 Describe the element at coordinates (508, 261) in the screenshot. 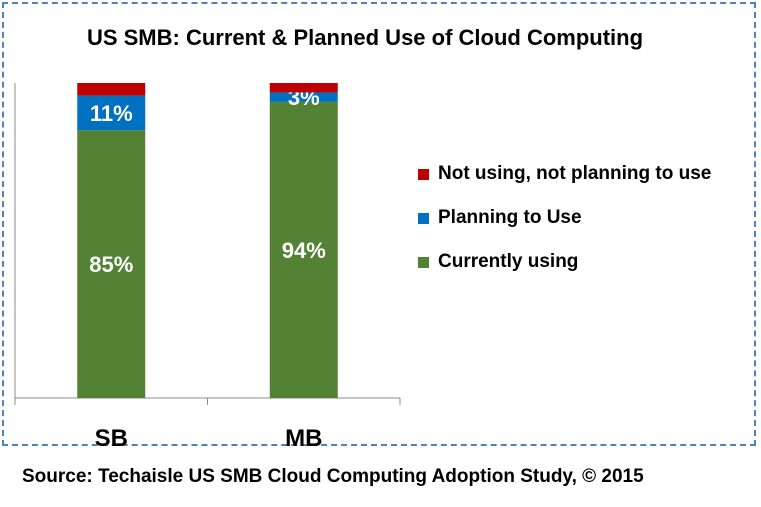

I see `legend-label-currently: Currently using` at that location.